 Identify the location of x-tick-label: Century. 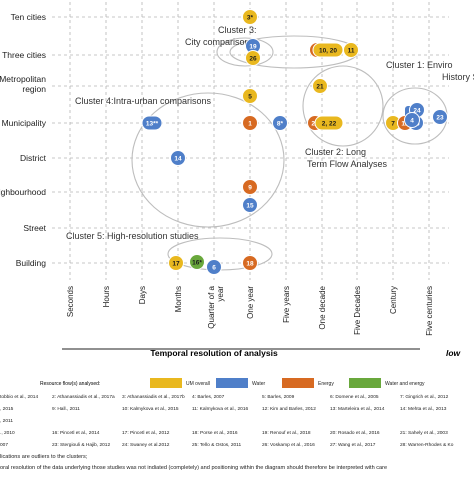
(393, 300).